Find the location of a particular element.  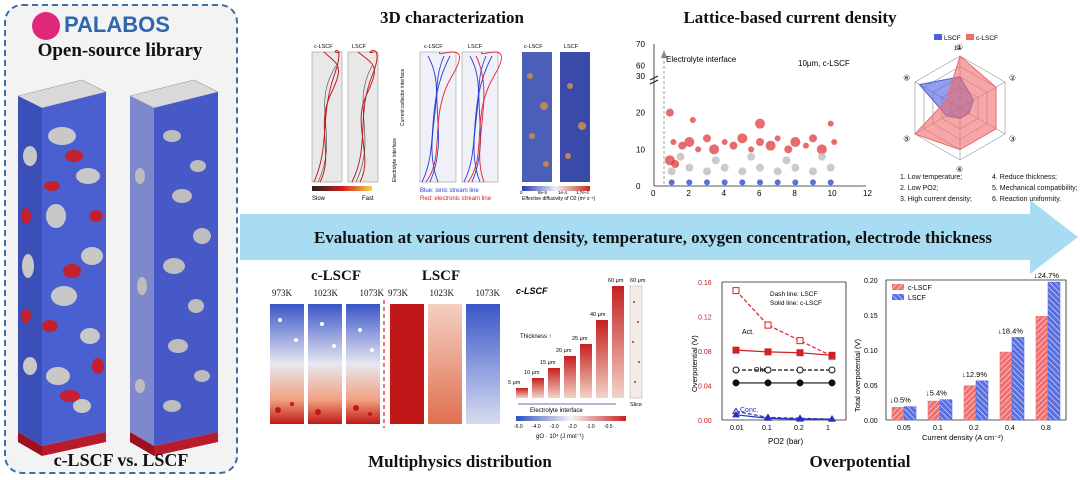

axis-break-mark is located at coordinates (654, 82).